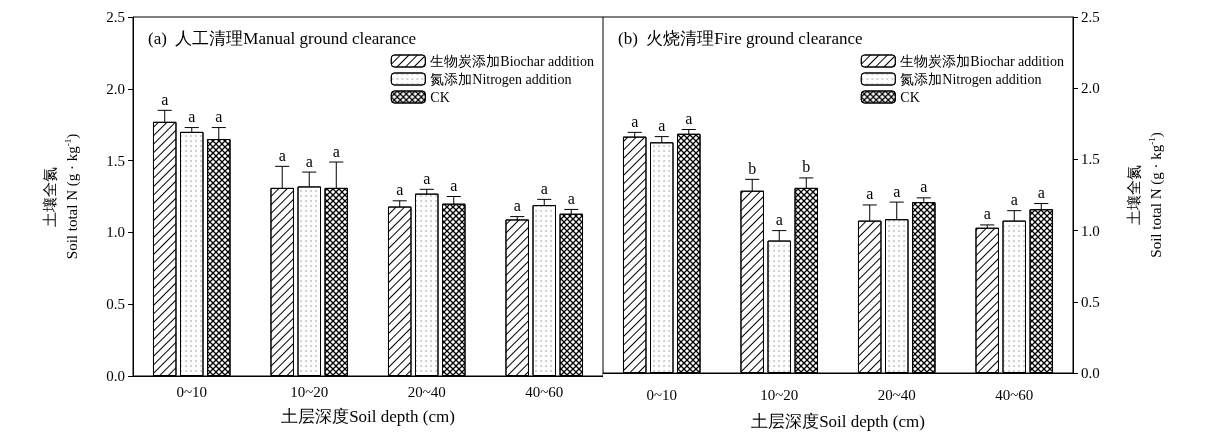 The width and height of the screenshot is (1205, 435). What do you see at coordinates (115, 88) in the screenshot?
I see `y-tick-label: 2.0` at bounding box center [115, 88].